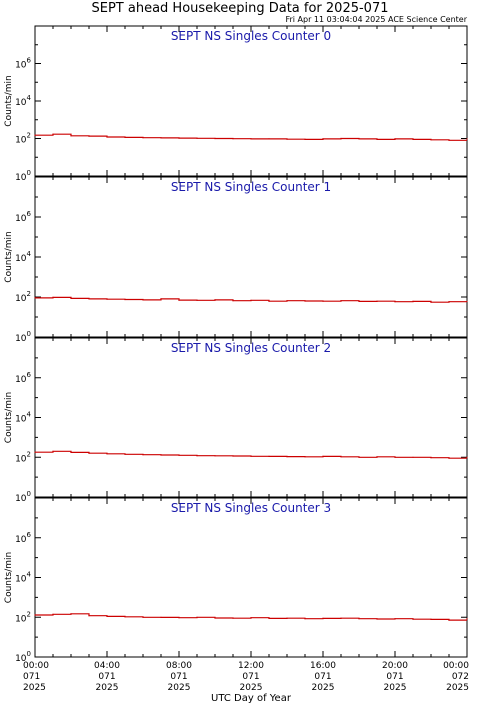 Image resolution: width=481 pixels, height=703 pixels. Describe the element at coordinates (251, 666) in the screenshot. I see `x-tick-time: 12:00` at that location.